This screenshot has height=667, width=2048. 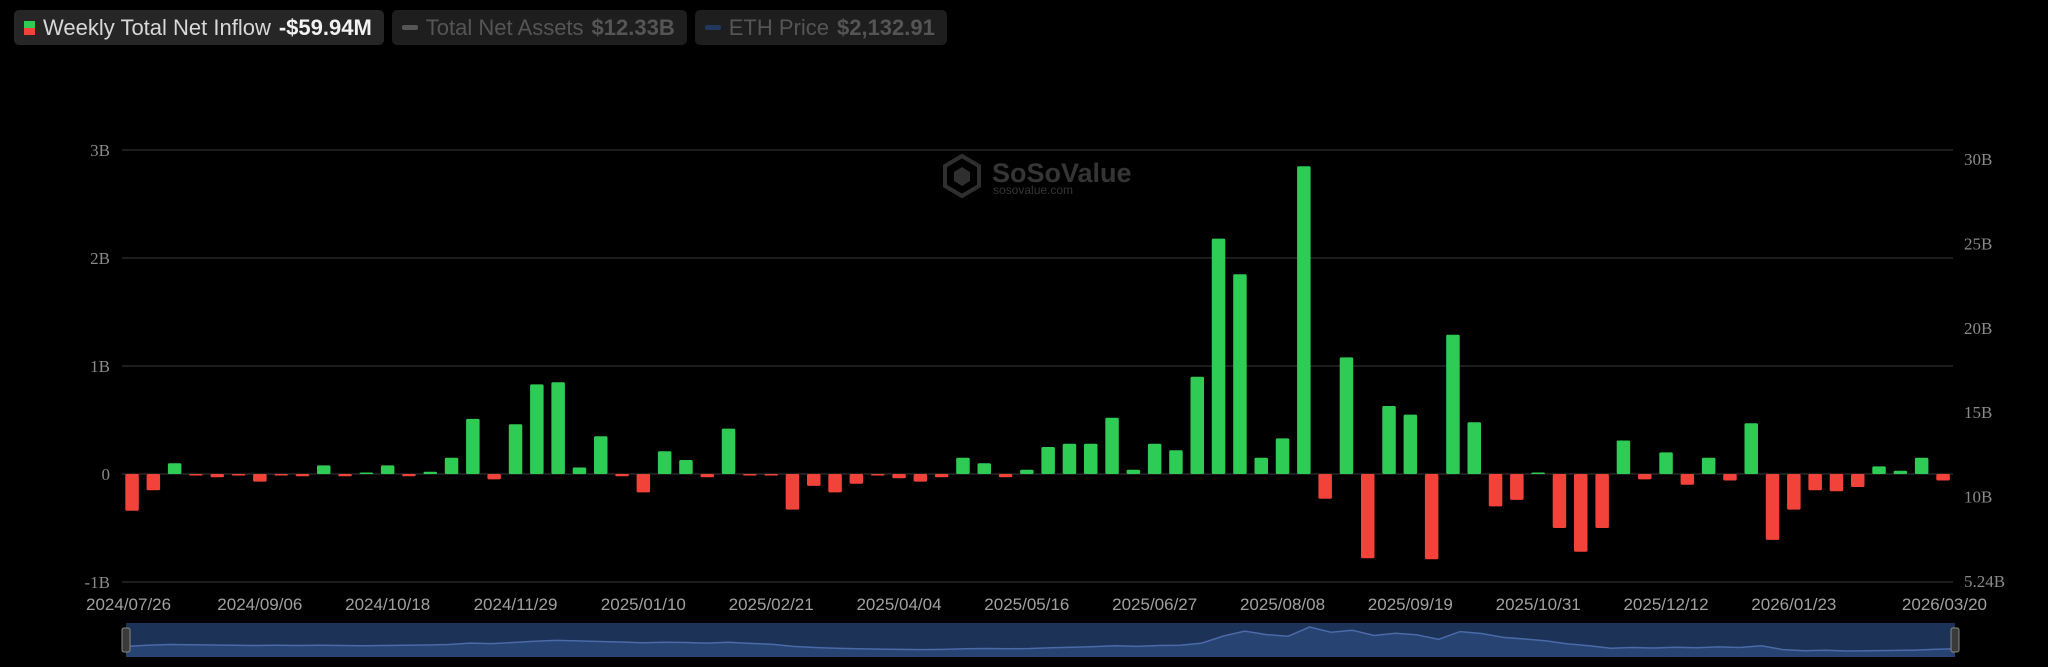 I want to click on right-tick-label: 30B, so click(x=1978, y=159).